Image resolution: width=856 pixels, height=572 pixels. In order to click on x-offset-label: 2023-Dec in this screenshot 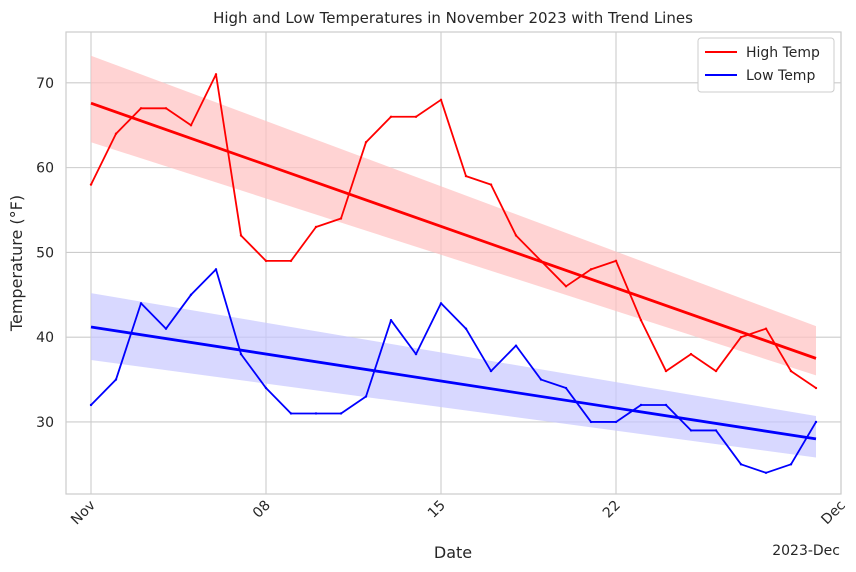, I will do `click(806, 551)`.